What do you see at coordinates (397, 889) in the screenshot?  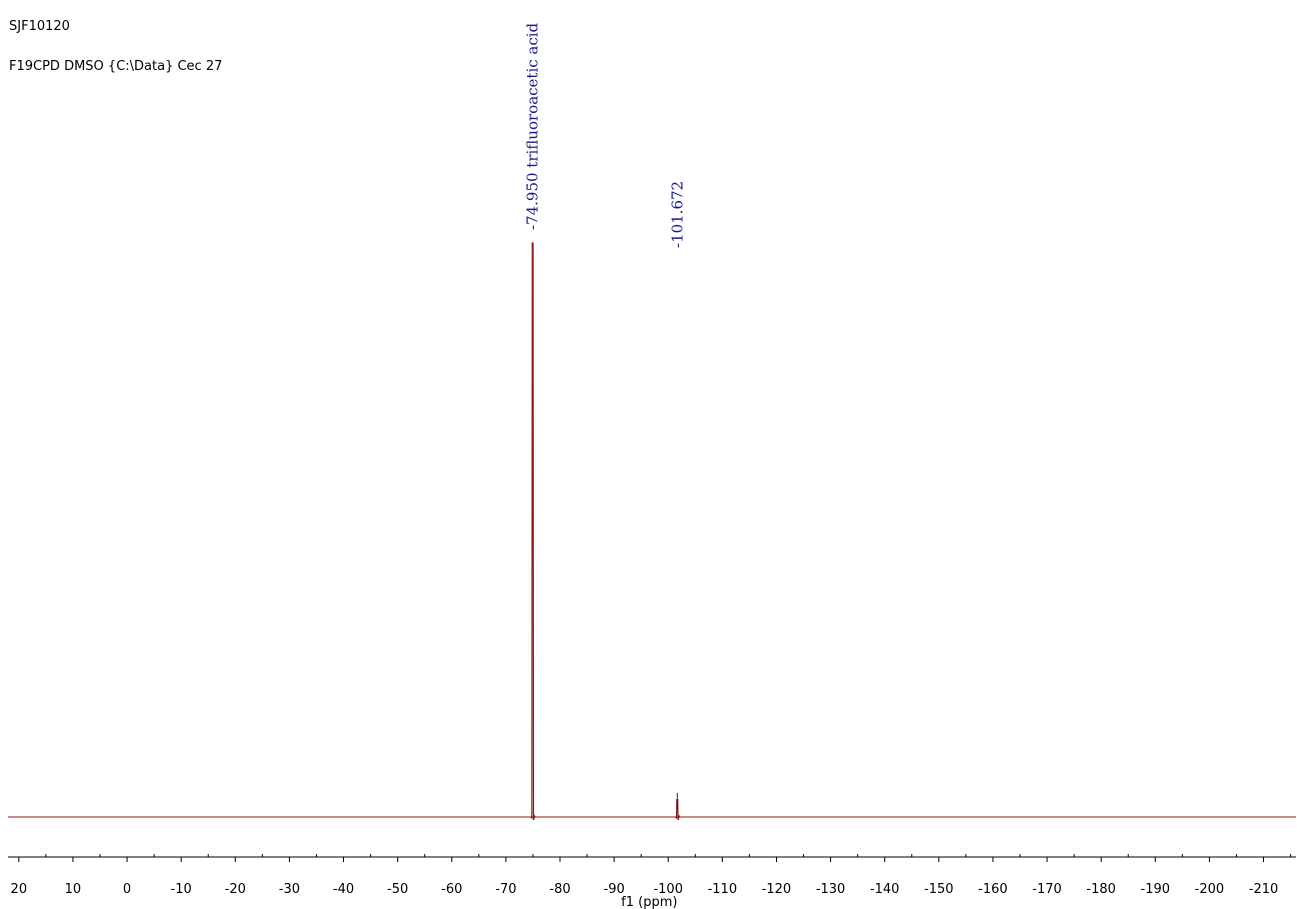 I see `x-tick-label: -50` at bounding box center [397, 889].